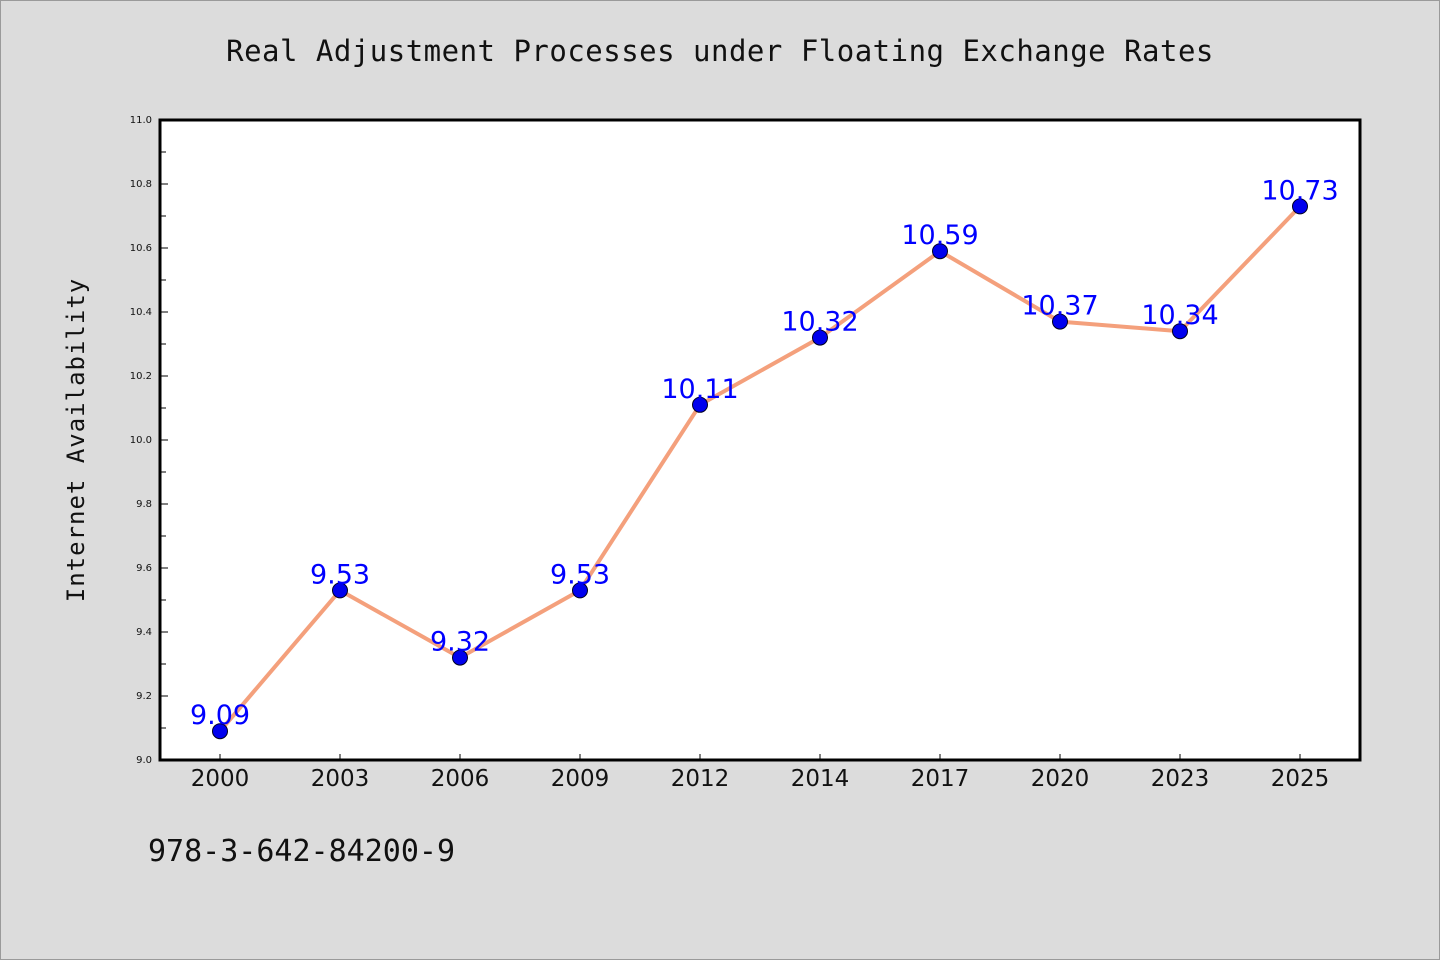  What do you see at coordinates (144, 760) in the screenshot?
I see `y-tick-label: 9.0` at bounding box center [144, 760].